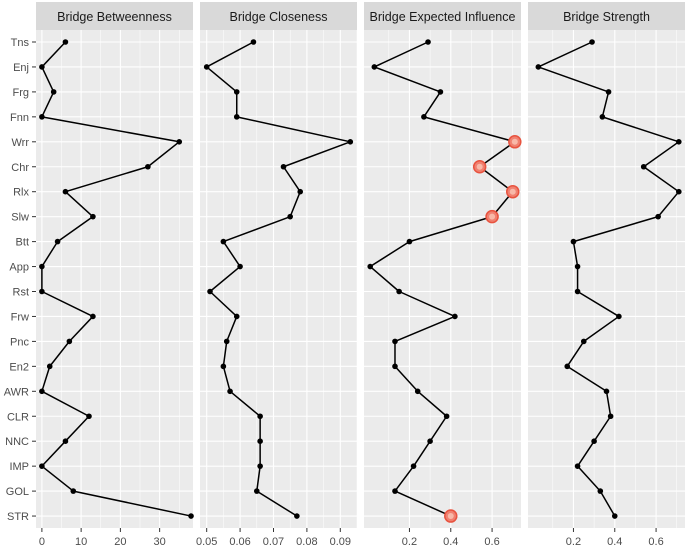 The image size is (685, 550). What do you see at coordinates (20, 143) in the screenshot?
I see `y-tick-label-wrr: Wrr` at bounding box center [20, 143].